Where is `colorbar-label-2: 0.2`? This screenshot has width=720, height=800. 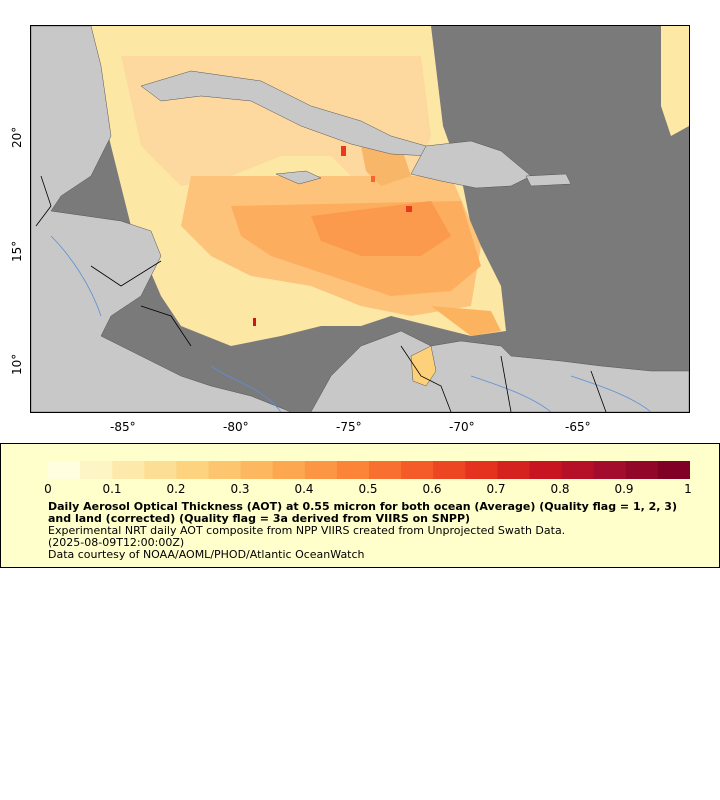 colorbar-label-2: 0.2 is located at coordinates (176, 489).